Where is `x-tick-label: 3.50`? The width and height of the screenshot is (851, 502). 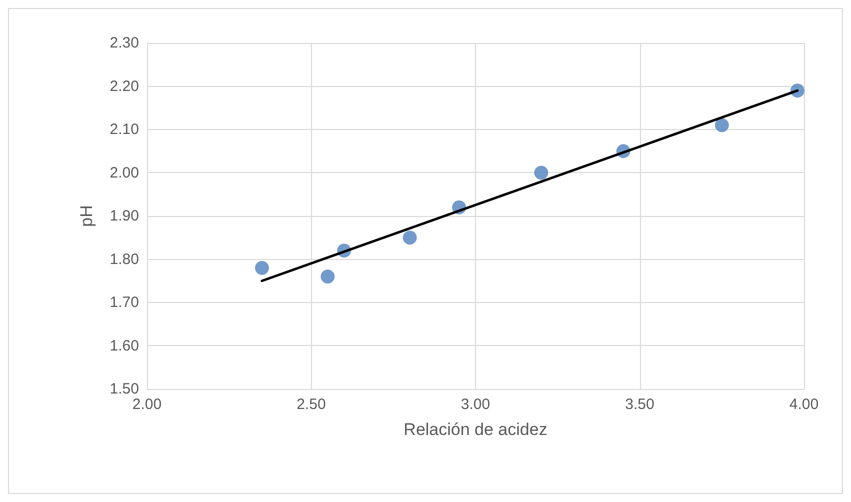 x-tick-label: 3.50 is located at coordinates (639, 404).